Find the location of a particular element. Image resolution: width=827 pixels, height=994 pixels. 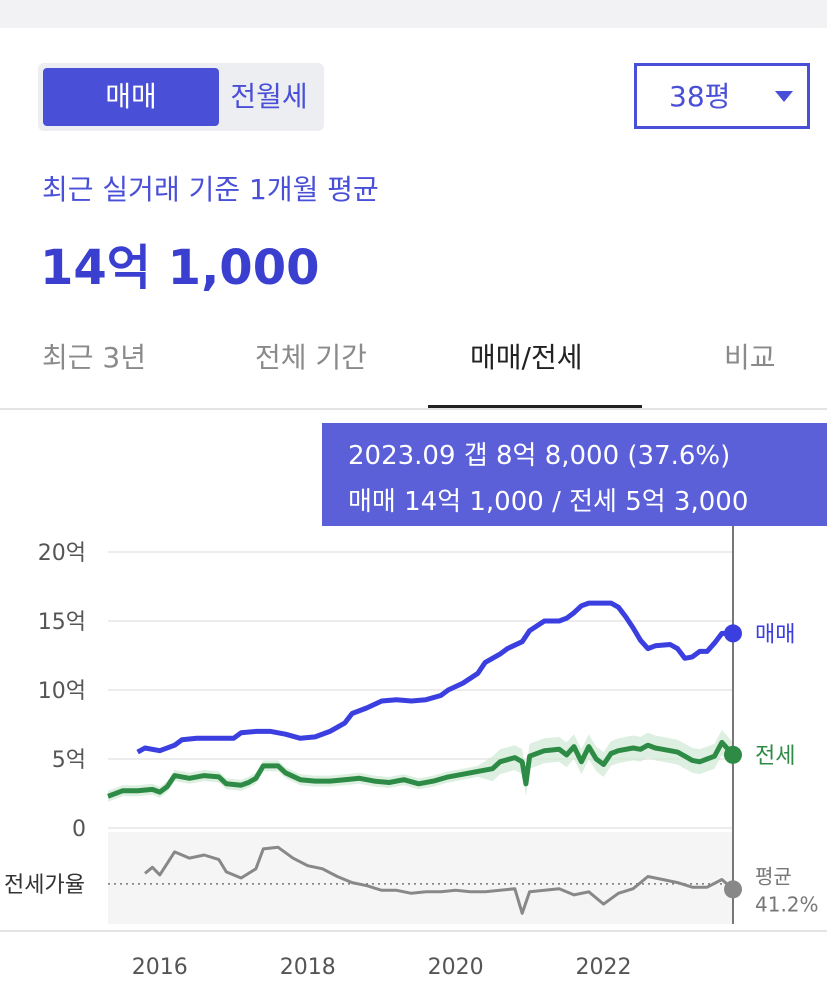

sale-end-label: 매매 is located at coordinates (775, 634).